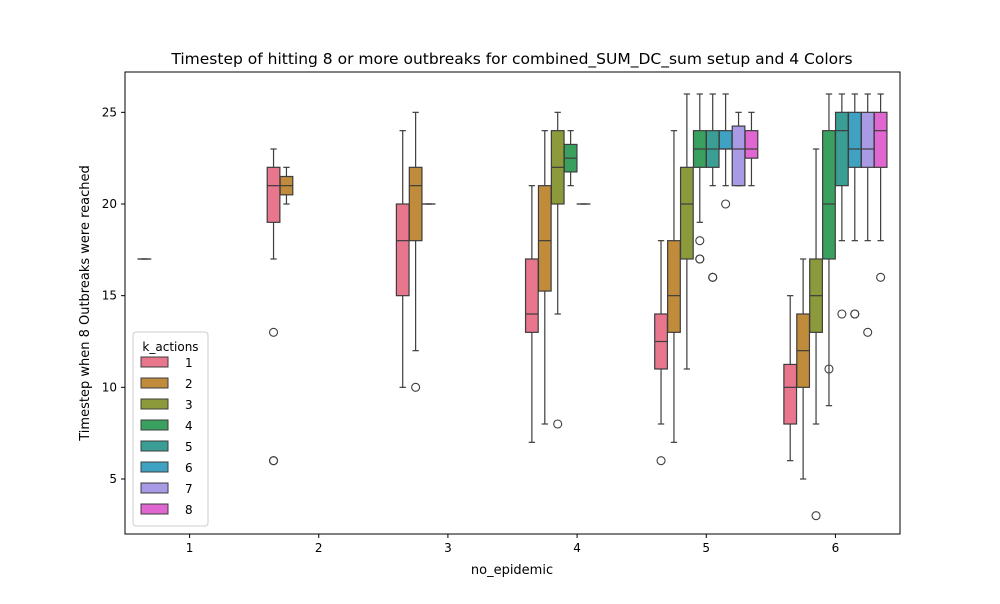 This screenshot has height=604, width=1000. What do you see at coordinates (109, 387) in the screenshot?
I see `y-tick-label: 10` at bounding box center [109, 387].